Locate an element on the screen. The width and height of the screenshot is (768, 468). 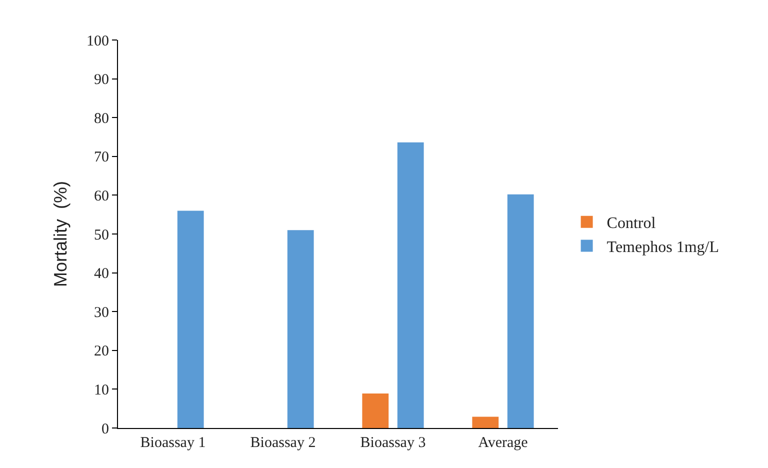
x-tick-label: Average is located at coordinates (503, 443).